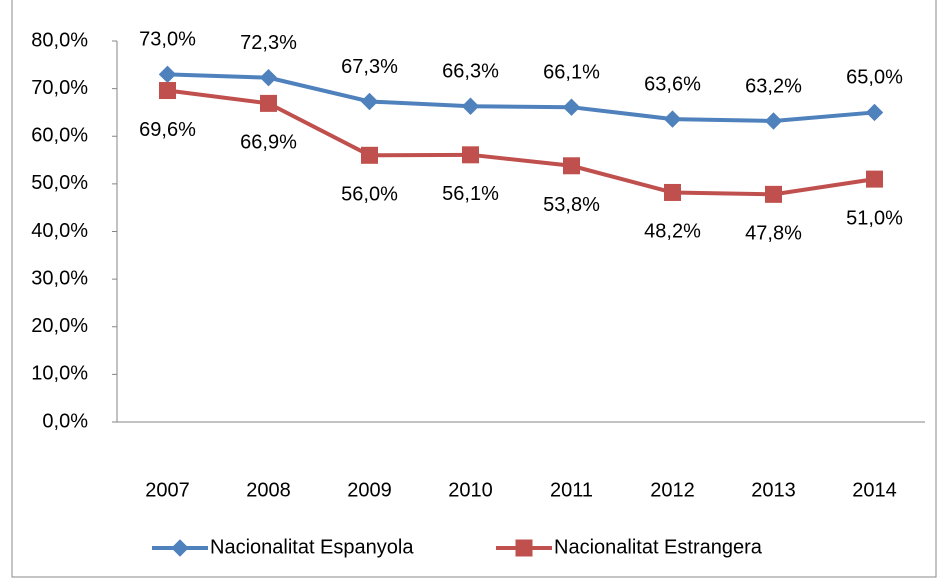 Image resolution: width=939 pixels, height=578 pixels. Describe the element at coordinates (268, 490) in the screenshot. I see `x-tick-label: 2008` at that location.